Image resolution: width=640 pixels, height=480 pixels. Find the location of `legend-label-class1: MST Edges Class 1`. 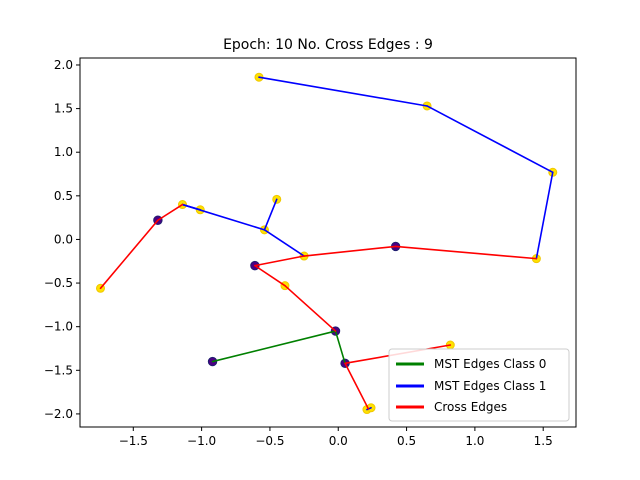

legend-label-class1: MST Edges Class 1 is located at coordinates (490, 386).